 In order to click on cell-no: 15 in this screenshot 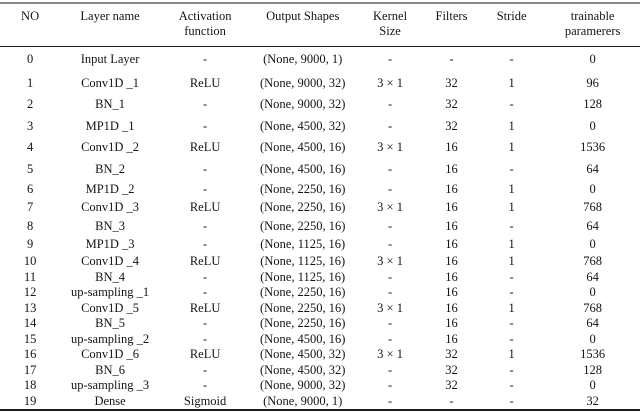, I will do `click(30, 338)`.